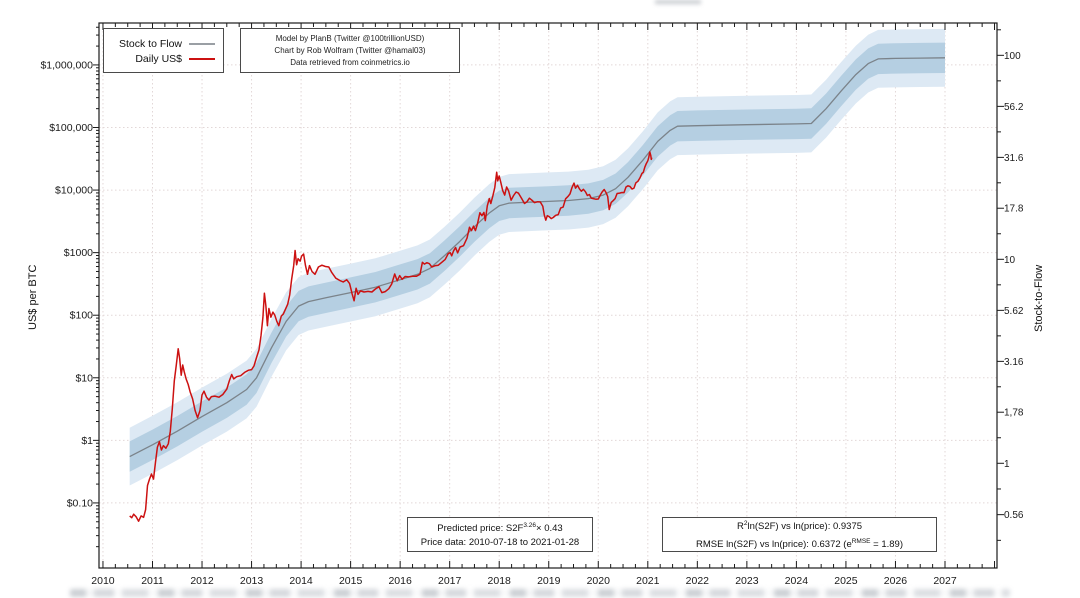 The image size is (1080, 598). I want to click on y-right-tick-label: 17.8, so click(1014, 209).